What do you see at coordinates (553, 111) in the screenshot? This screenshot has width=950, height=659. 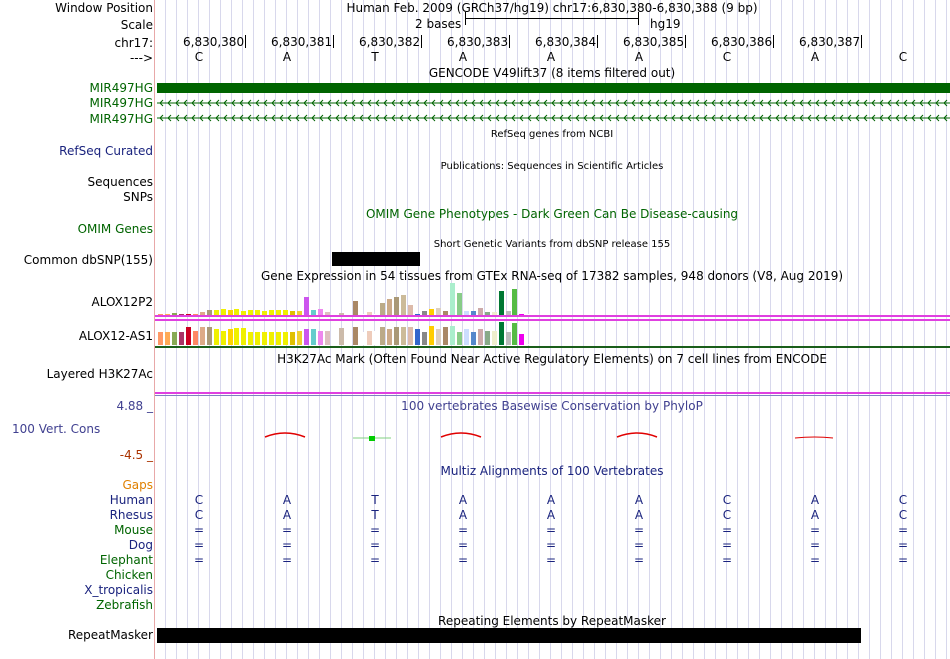 I see `gencode-intron-lines` at bounding box center [553, 111].